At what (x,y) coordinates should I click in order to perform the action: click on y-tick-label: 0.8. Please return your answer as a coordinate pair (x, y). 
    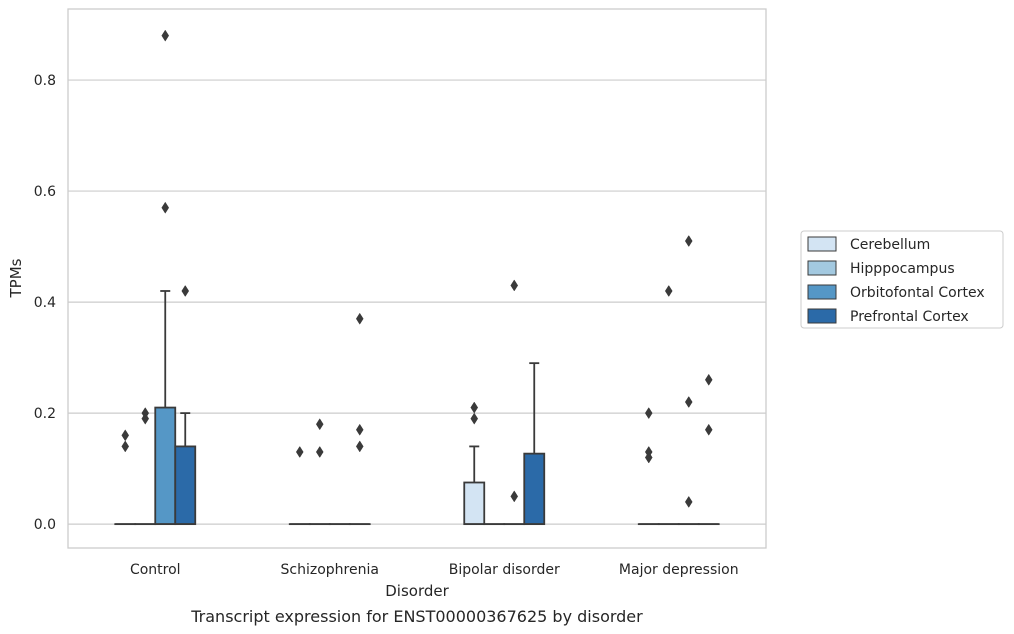
    Looking at the image, I should click on (45, 81).